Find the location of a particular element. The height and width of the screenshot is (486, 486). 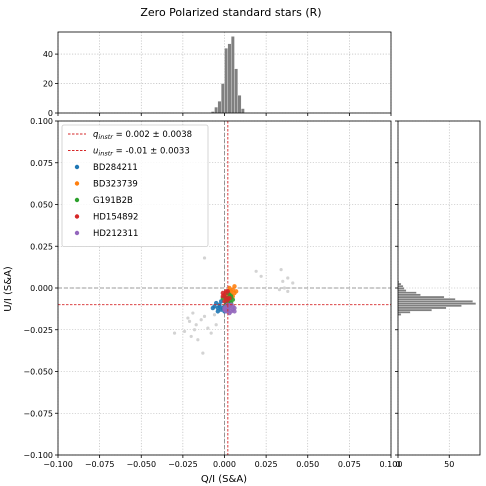

y-axis-label: U/I (S&A) is located at coordinates (8, 289).